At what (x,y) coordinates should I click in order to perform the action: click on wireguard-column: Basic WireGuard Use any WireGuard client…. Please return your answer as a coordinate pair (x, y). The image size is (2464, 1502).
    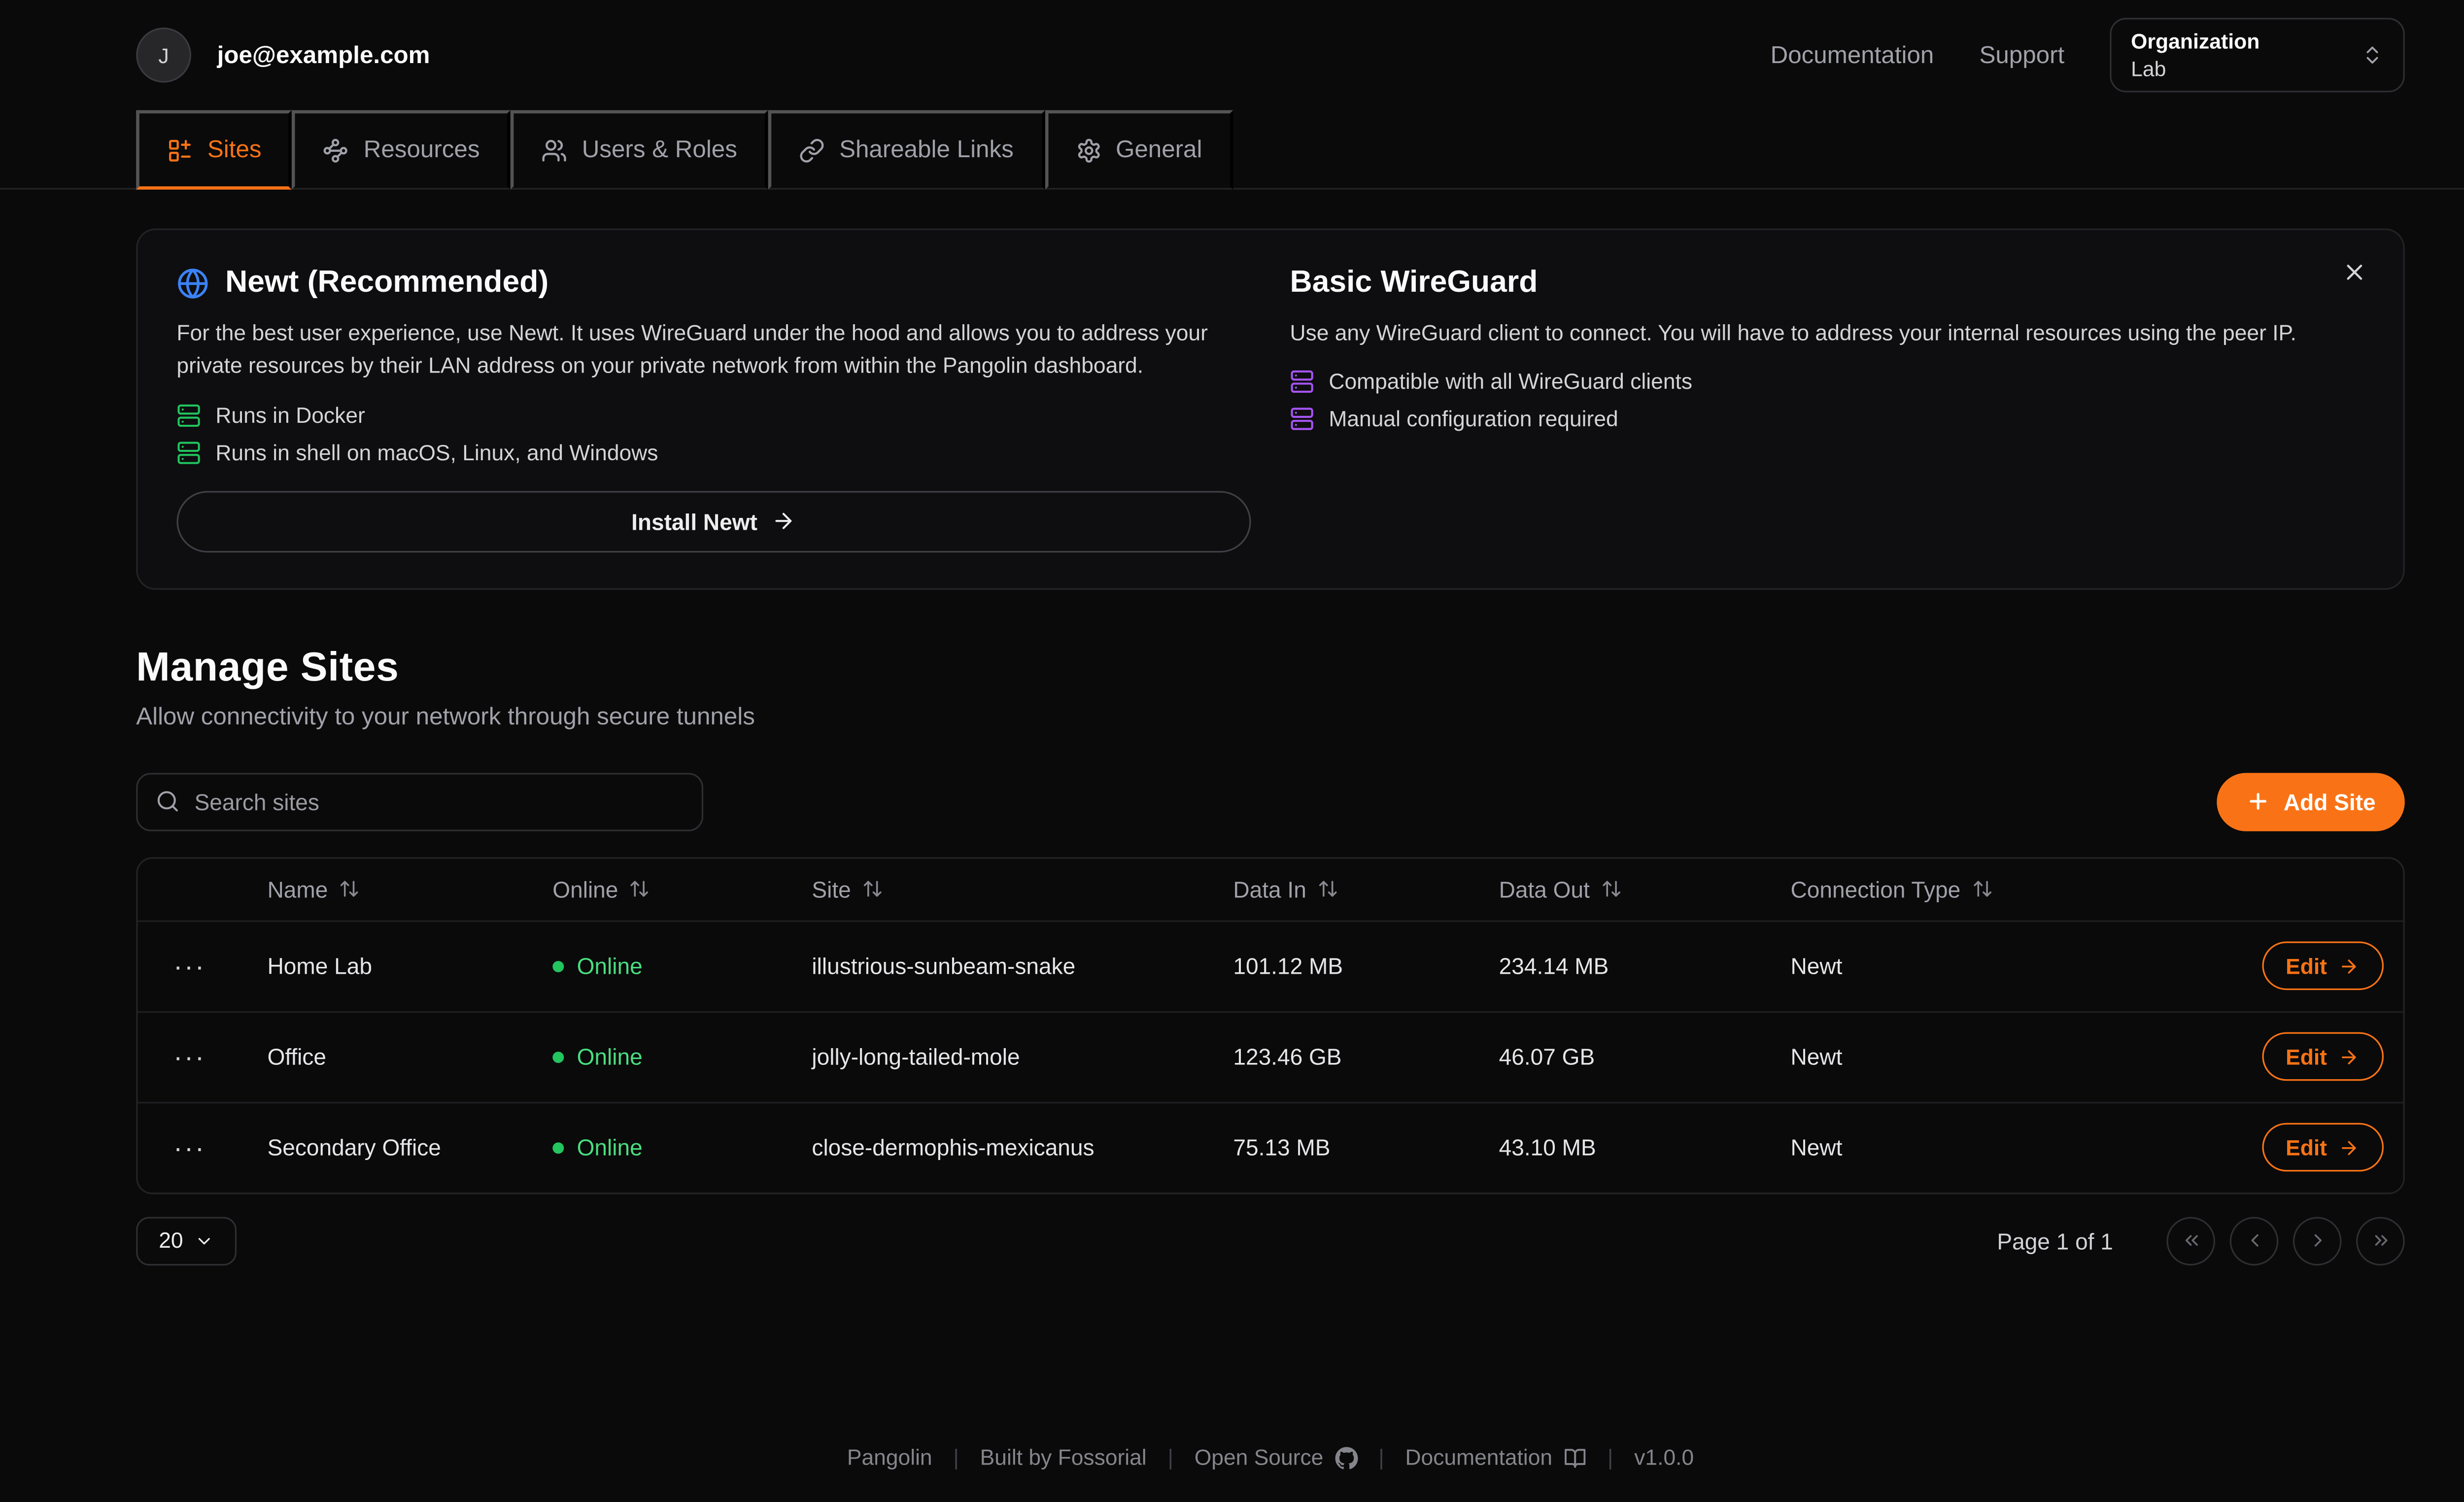
    Looking at the image, I should click on (1827, 408).